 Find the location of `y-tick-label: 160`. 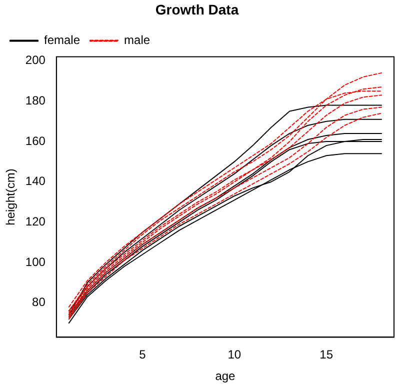

y-tick-label: 160 is located at coordinates (35, 141).